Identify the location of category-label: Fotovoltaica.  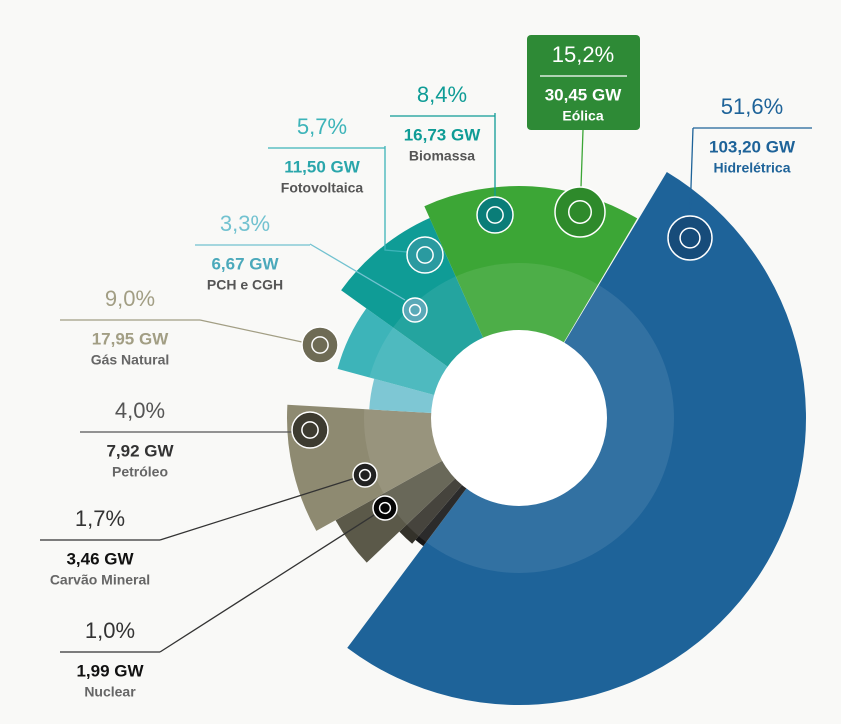
(322, 188).